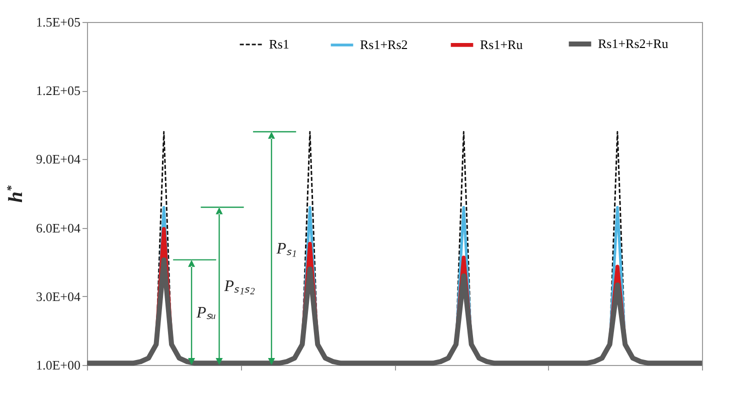 Image resolution: width=739 pixels, height=414 pixels. What do you see at coordinates (206, 313) in the screenshot?
I see `annotation: Pₛᵤ` at bounding box center [206, 313].